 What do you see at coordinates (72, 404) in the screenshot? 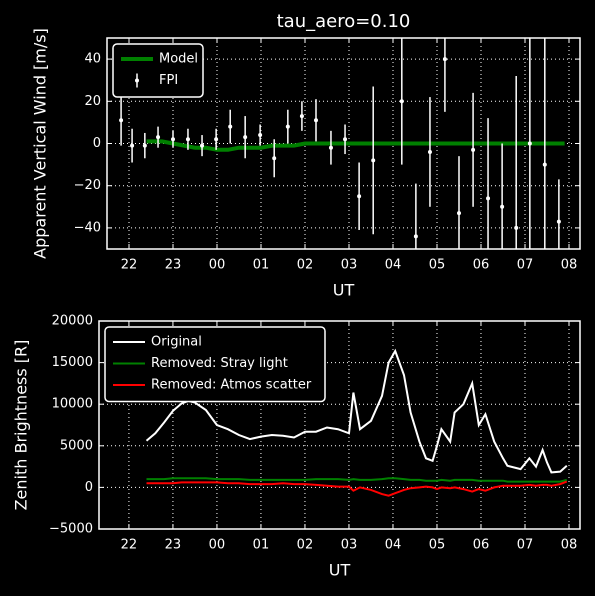
I see `y-tick-label: 10000` at bounding box center [72, 404].